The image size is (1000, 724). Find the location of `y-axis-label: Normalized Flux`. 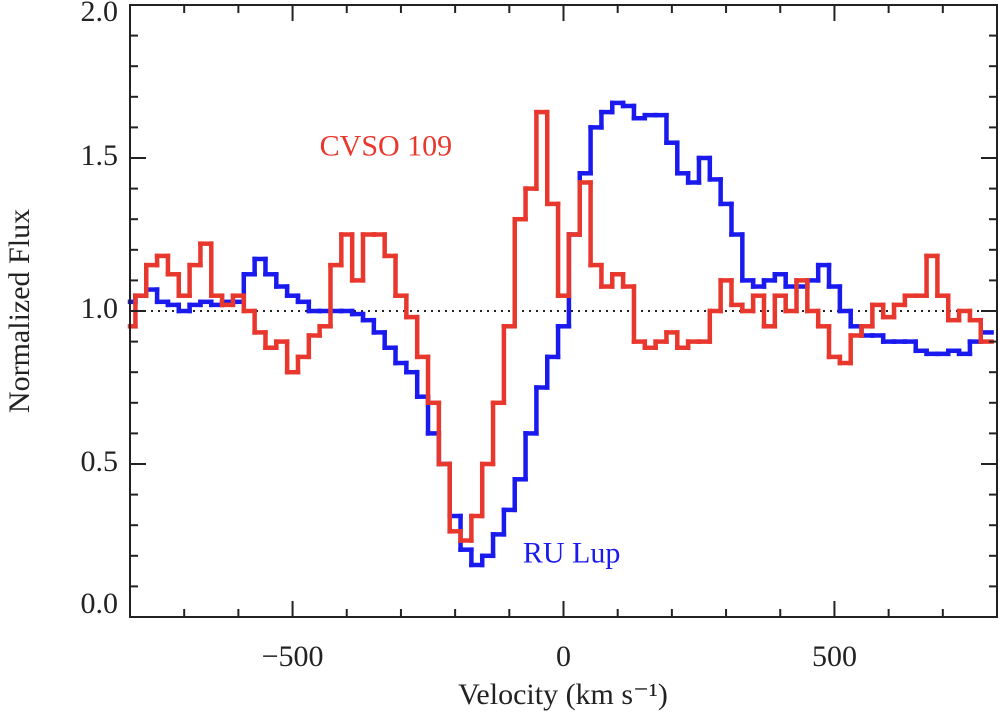

y-axis-label: Normalized Flux is located at coordinates (19, 311).